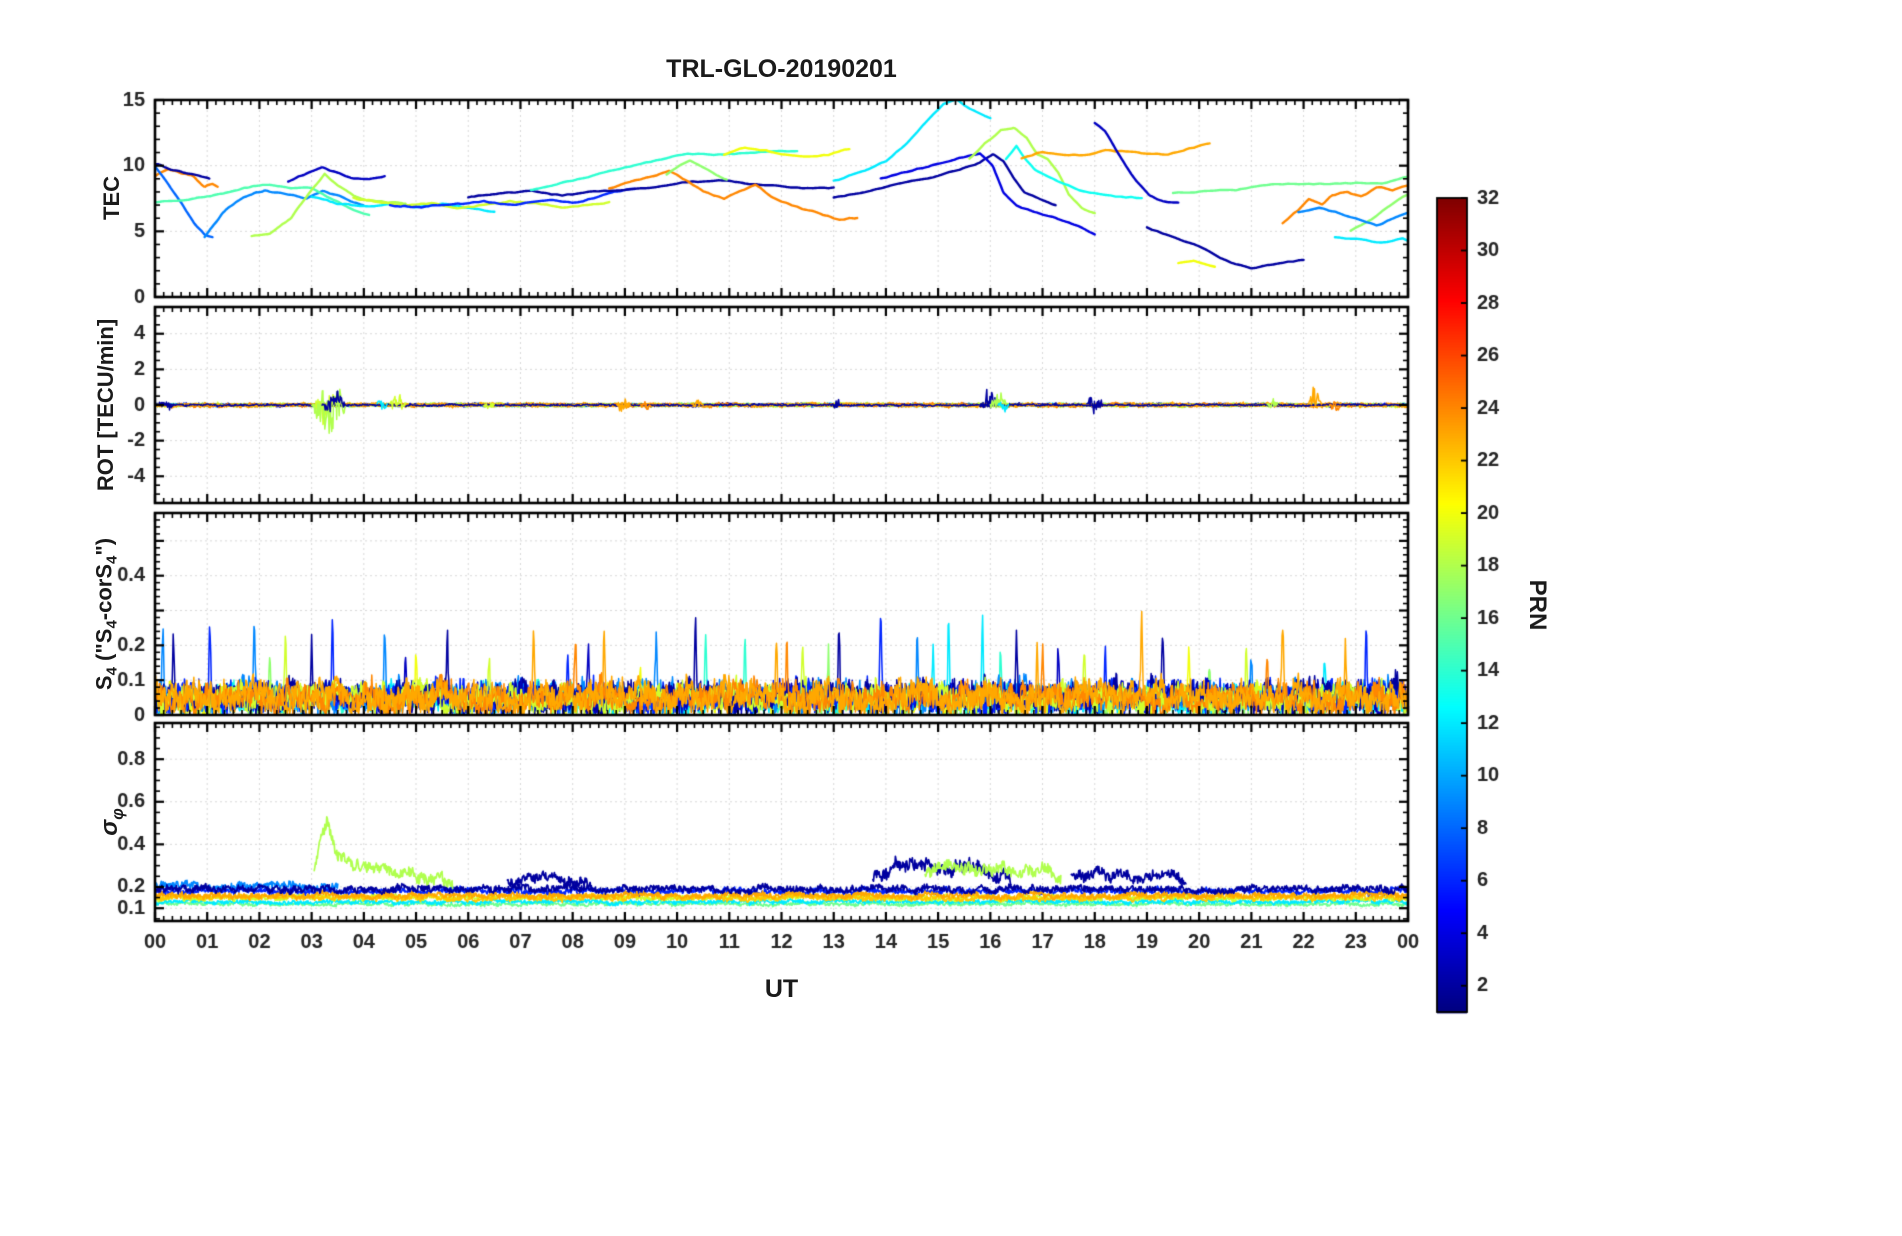  I want to click on y-axis-label-rot: ROT [TECU/min], so click(105, 405).